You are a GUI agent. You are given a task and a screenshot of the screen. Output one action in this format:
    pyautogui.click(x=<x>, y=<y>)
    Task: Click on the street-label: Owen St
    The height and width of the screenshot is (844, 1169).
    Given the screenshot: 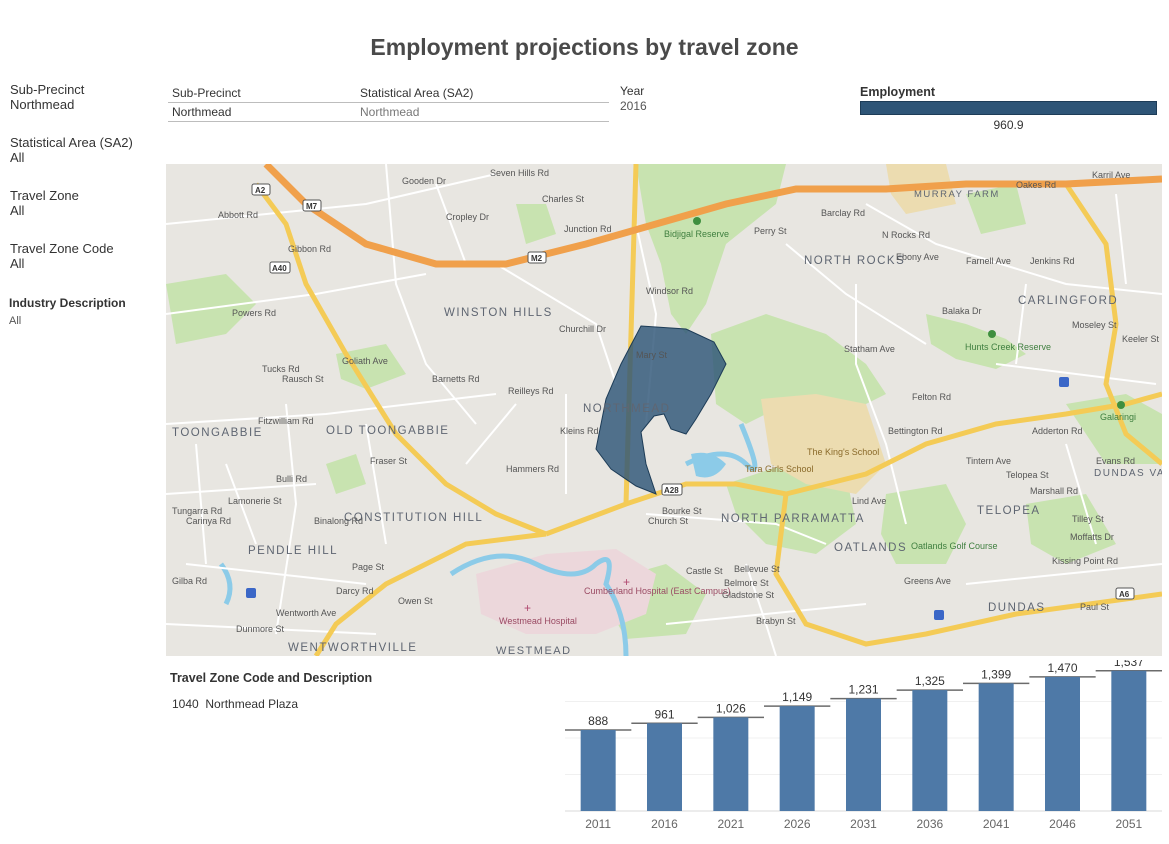 What is the action you would take?
    pyautogui.click(x=415, y=601)
    